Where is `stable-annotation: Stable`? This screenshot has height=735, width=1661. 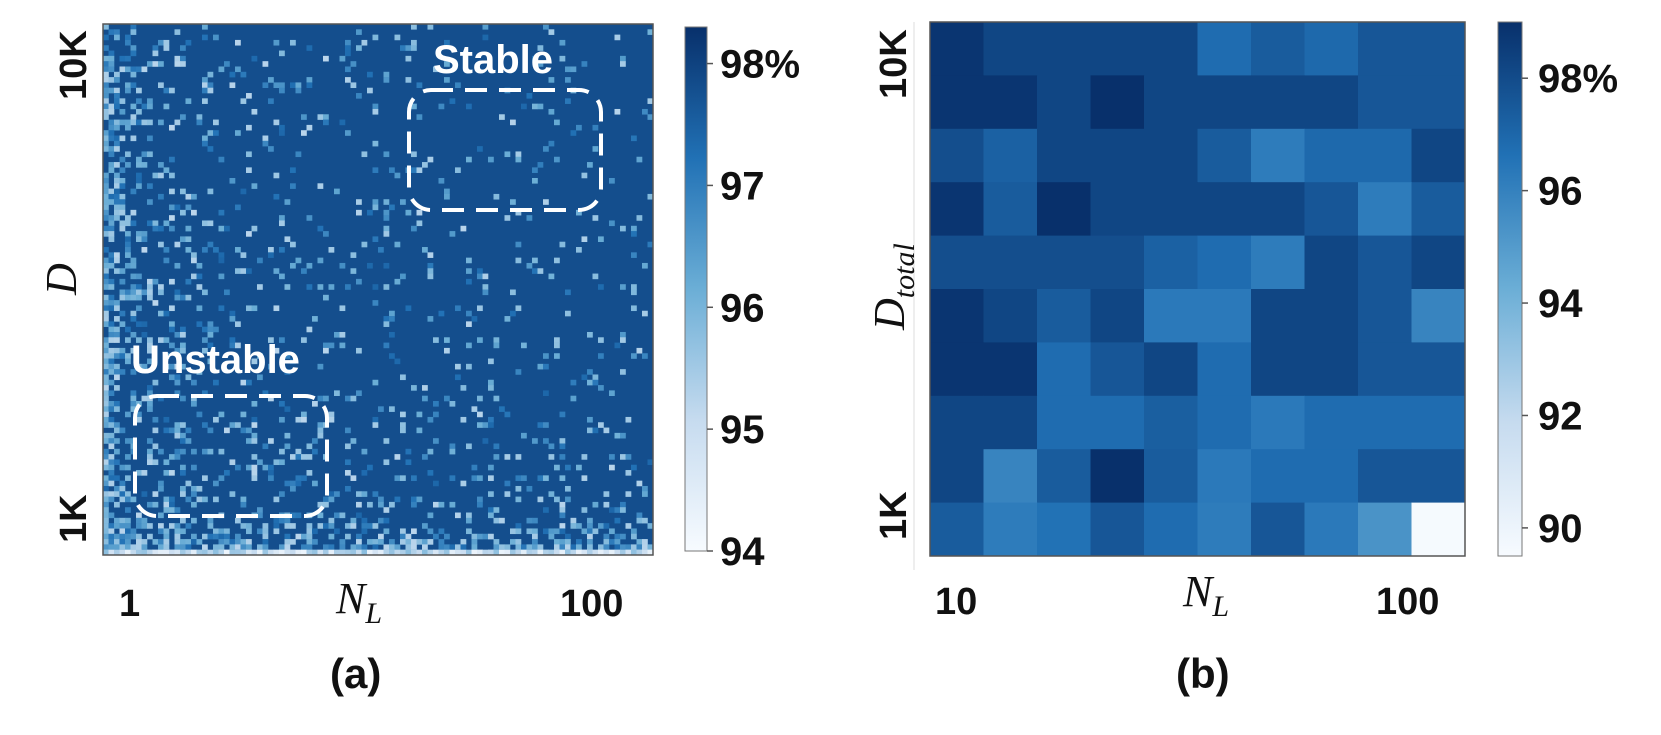
stable-annotation: Stable is located at coordinates (493, 60).